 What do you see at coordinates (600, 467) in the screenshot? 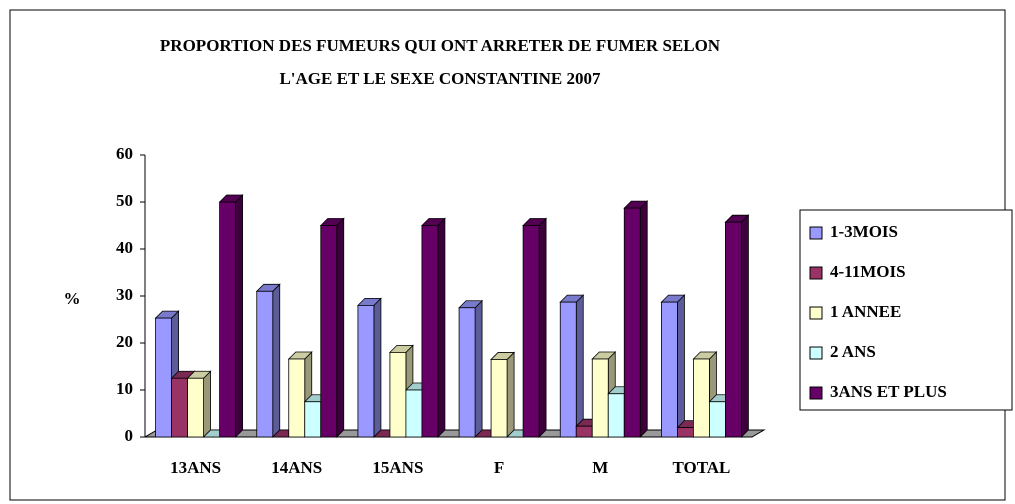
I see `x-tick-label: M` at bounding box center [600, 467].